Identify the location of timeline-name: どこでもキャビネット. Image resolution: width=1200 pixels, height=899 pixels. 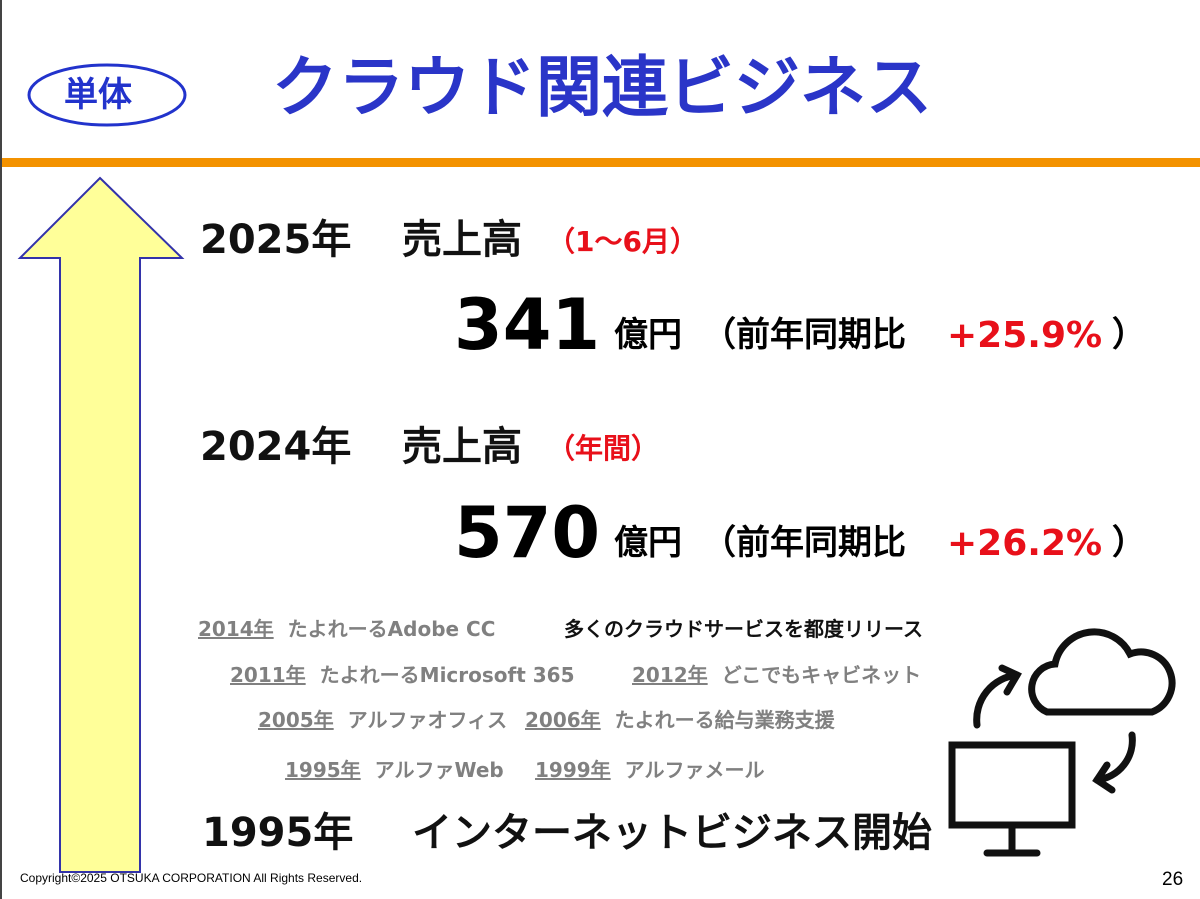
(821, 675).